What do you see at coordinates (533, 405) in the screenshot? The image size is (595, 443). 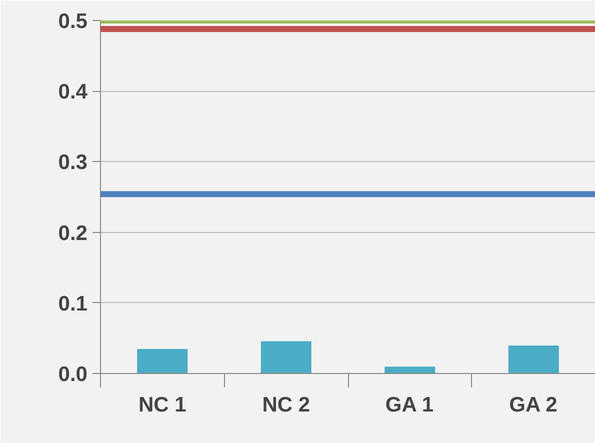 I see `x-tick-label: GA 2` at bounding box center [533, 405].